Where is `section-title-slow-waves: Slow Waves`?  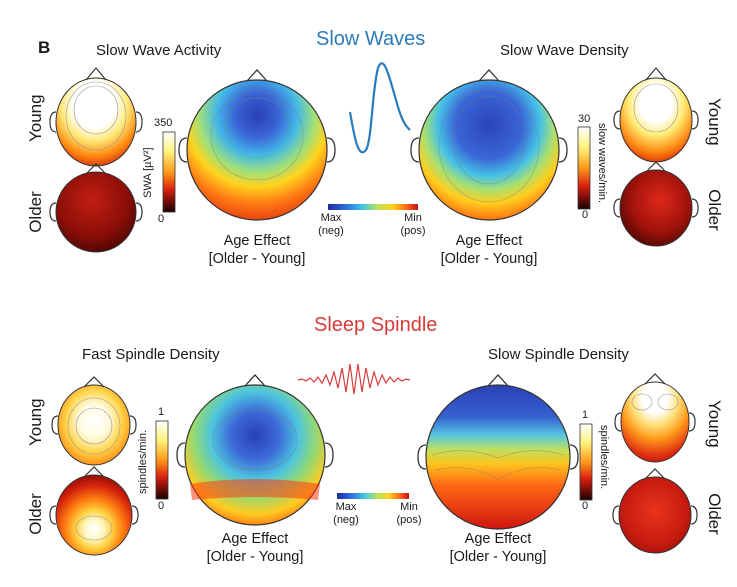
section-title-slow-waves: Slow Waves is located at coordinates (371, 39).